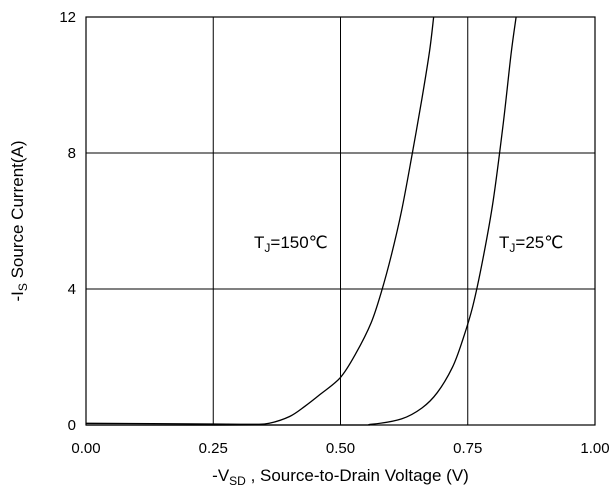 The width and height of the screenshot is (613, 495). Describe the element at coordinates (19, 220) in the screenshot. I see `y-axis-label: -IS Source Current(A)` at that location.